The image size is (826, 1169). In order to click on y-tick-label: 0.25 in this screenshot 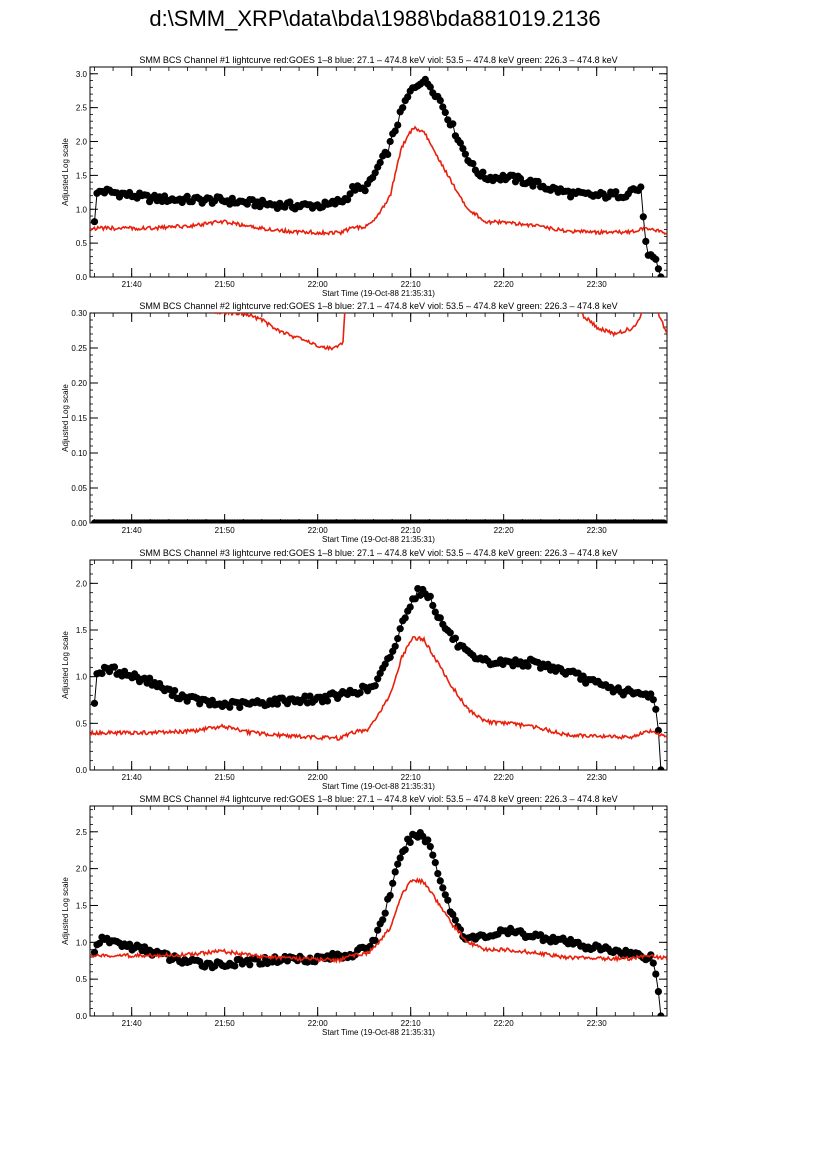, I will do `click(79, 348)`.